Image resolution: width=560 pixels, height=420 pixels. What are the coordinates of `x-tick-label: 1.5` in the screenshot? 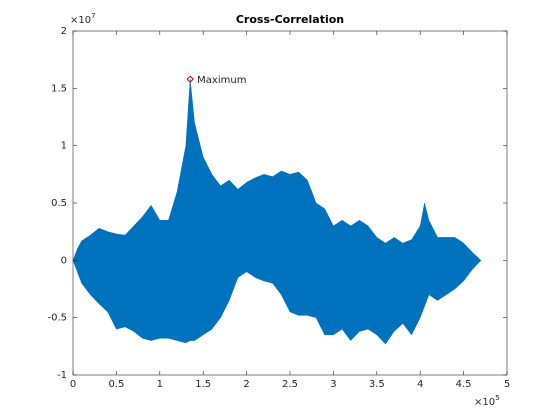 It's located at (203, 384).